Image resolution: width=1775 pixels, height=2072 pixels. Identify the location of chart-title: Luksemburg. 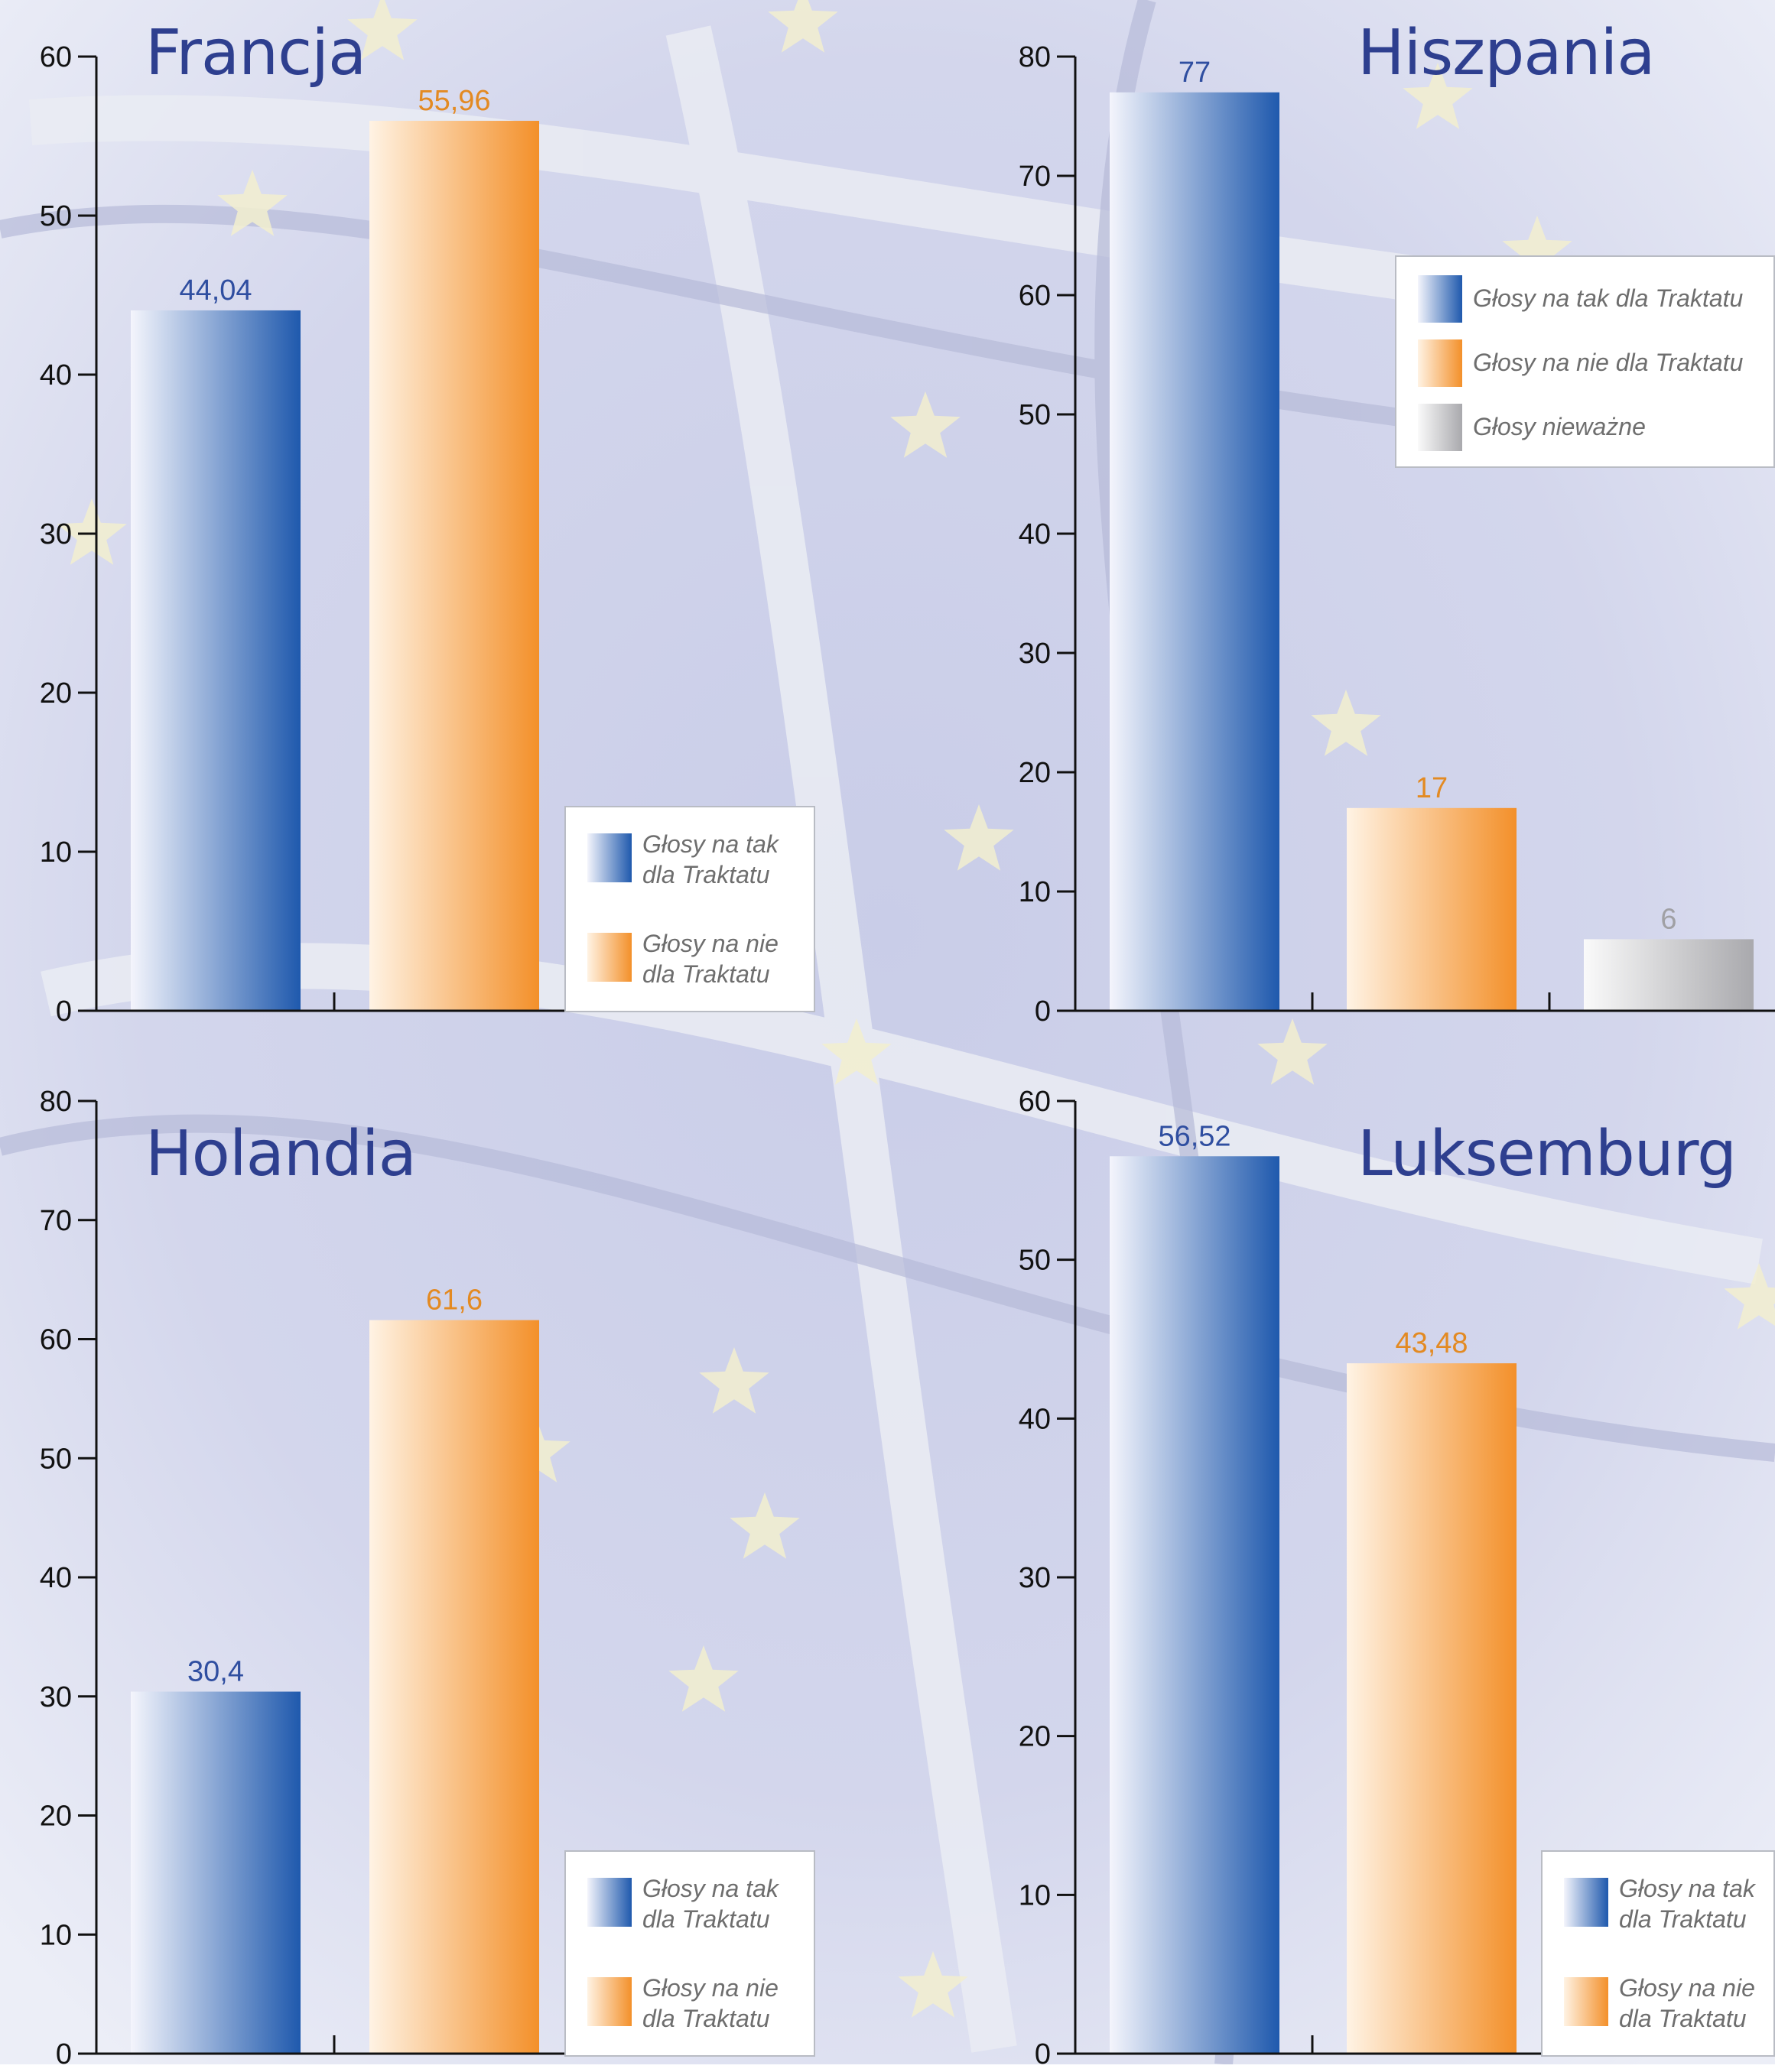
(1547, 1154).